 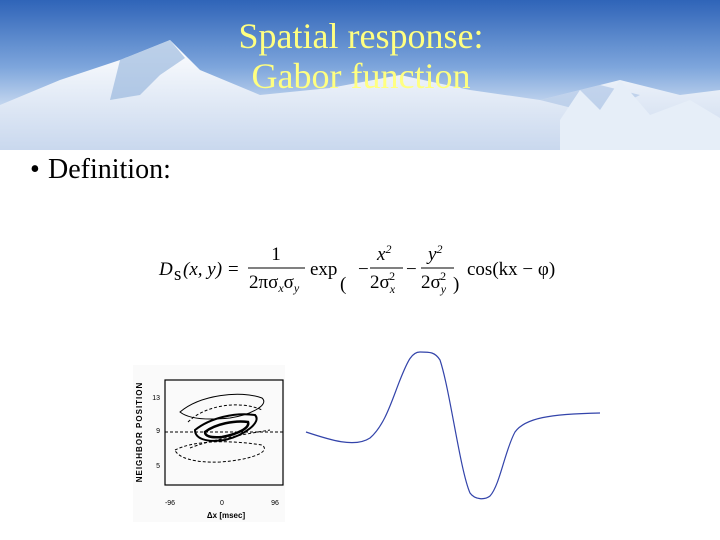 I want to click on figure-background, so click(x=209, y=443).